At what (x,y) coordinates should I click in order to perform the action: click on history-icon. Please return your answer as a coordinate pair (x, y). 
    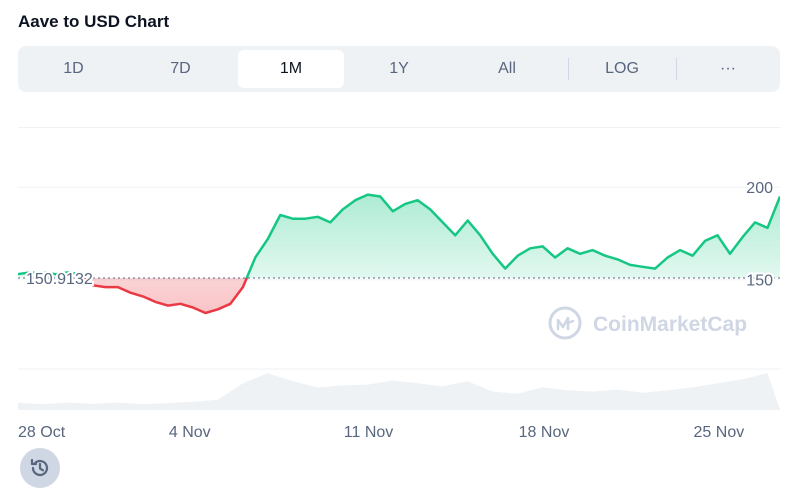
    Looking at the image, I should click on (39, 467).